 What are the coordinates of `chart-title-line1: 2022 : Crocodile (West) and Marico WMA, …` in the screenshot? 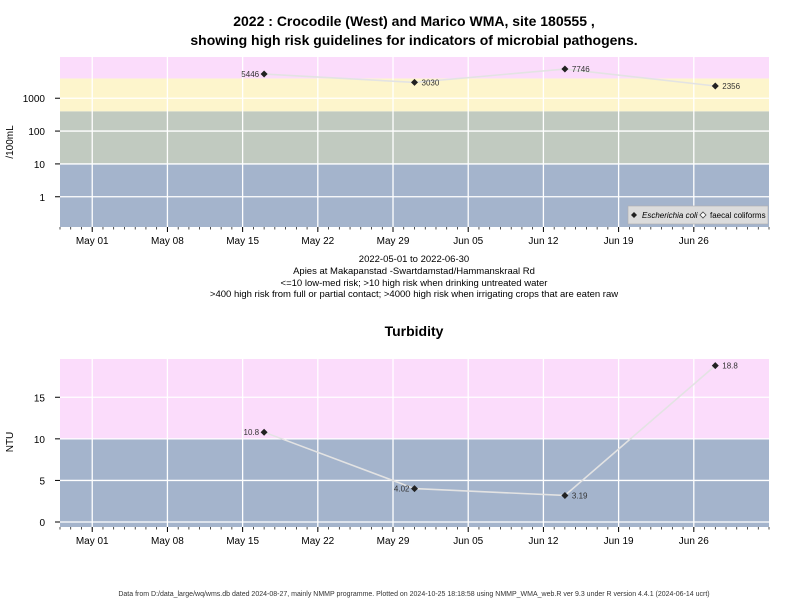 It's located at (414, 21).